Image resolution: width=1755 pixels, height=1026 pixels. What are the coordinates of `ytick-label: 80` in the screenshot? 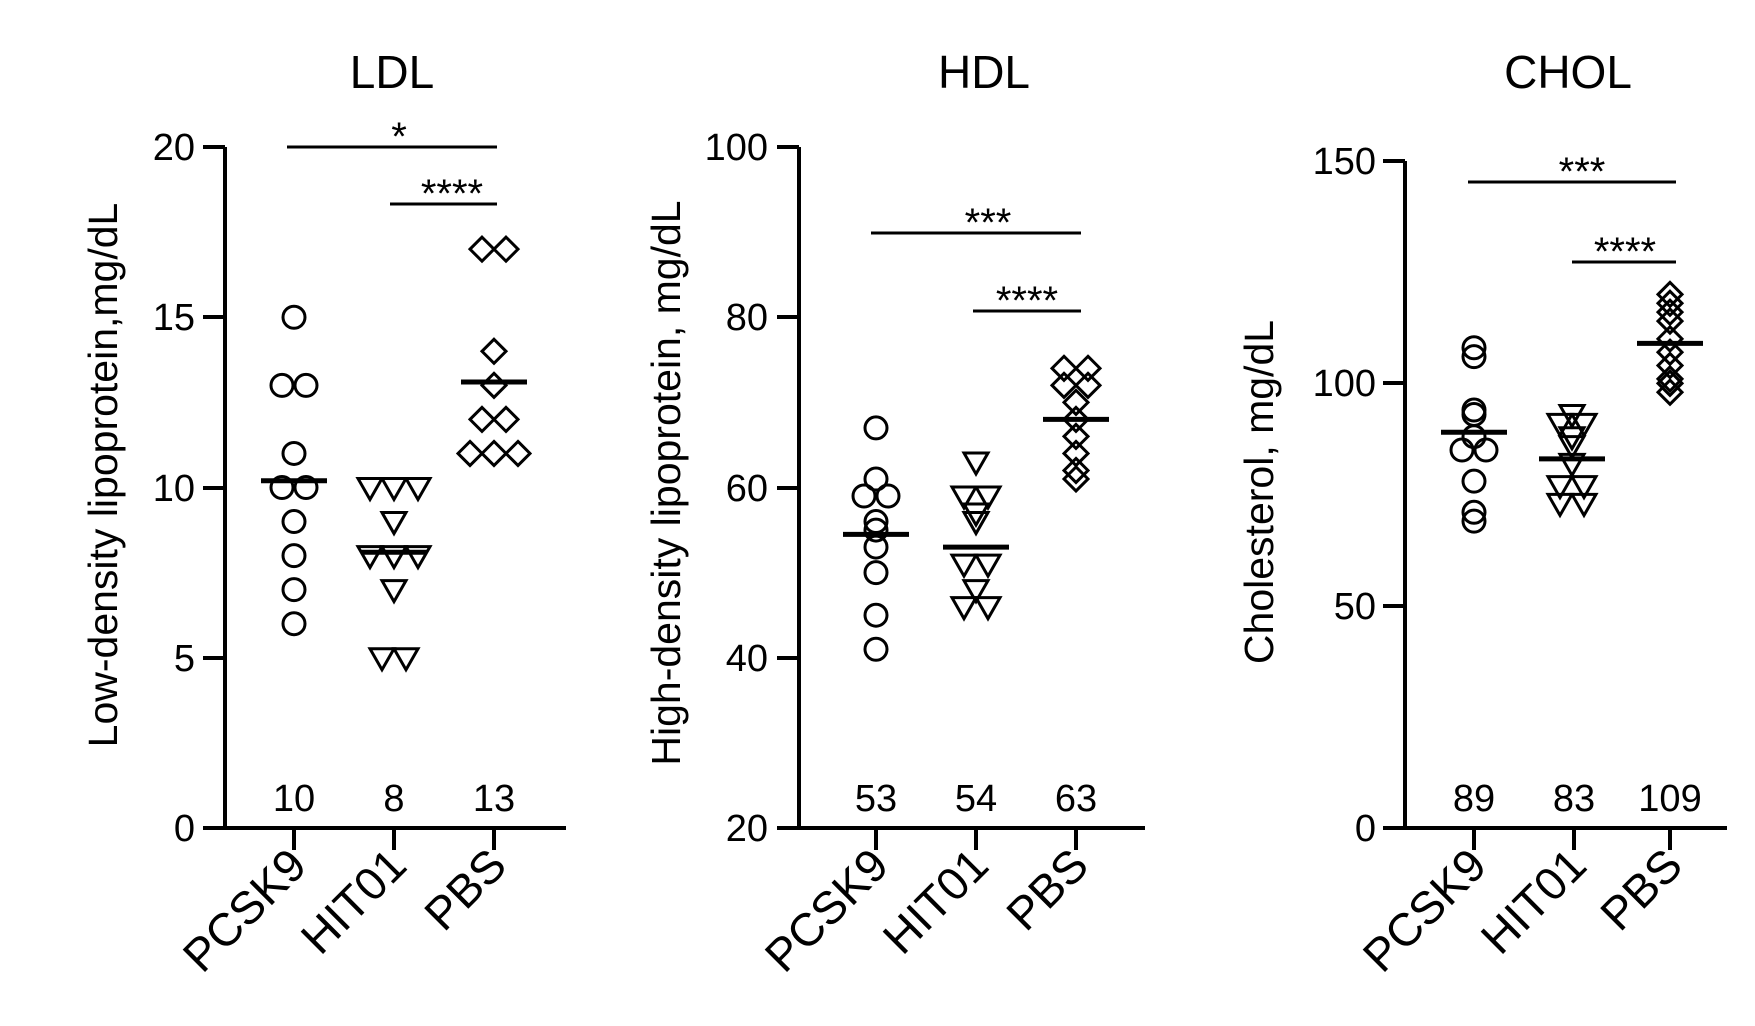 It's located at (747, 318).